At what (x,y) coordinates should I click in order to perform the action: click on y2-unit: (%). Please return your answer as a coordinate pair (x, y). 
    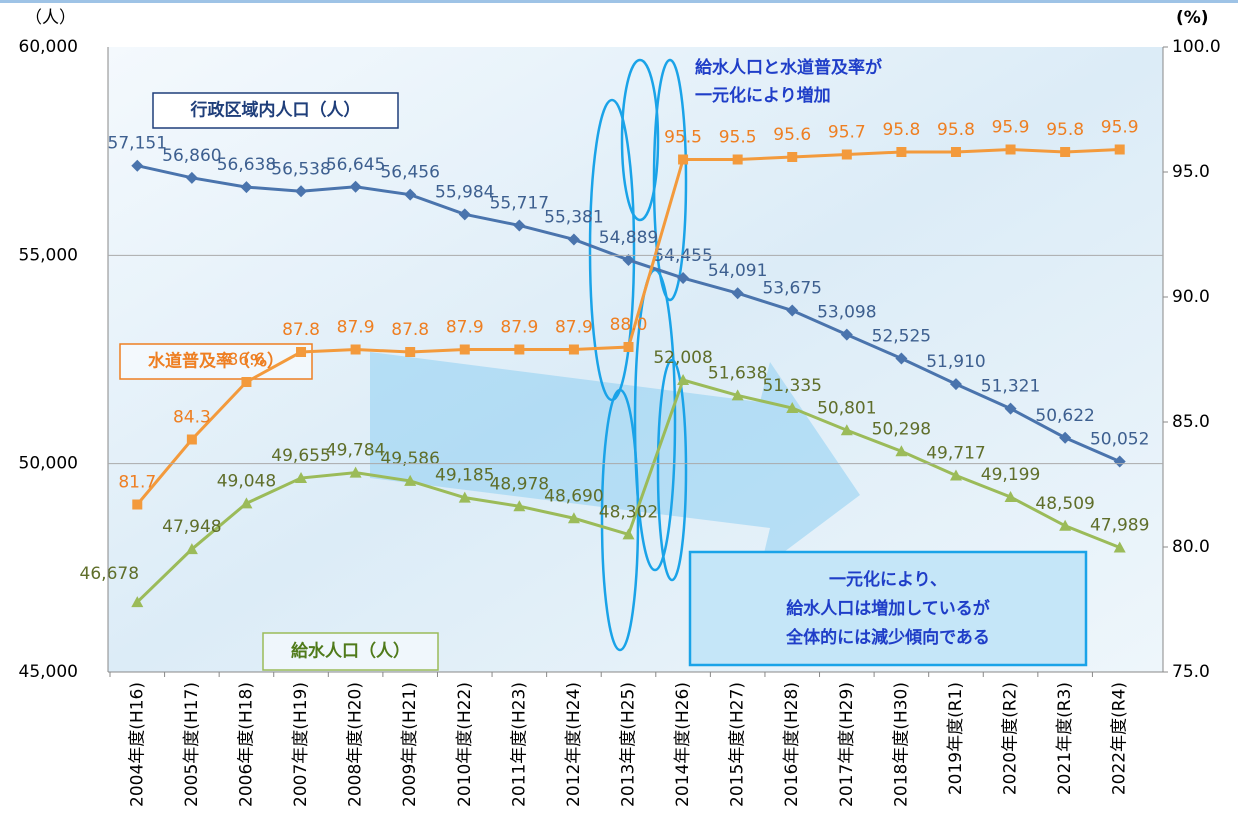
    Looking at the image, I should click on (1192, 18).